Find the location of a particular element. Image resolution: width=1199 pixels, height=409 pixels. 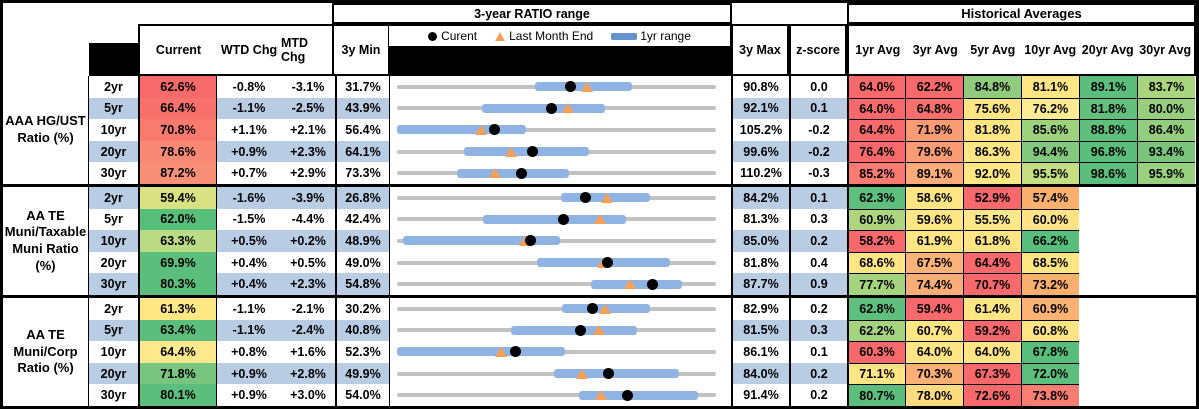

avg-cell: 80.7% is located at coordinates (876, 395).